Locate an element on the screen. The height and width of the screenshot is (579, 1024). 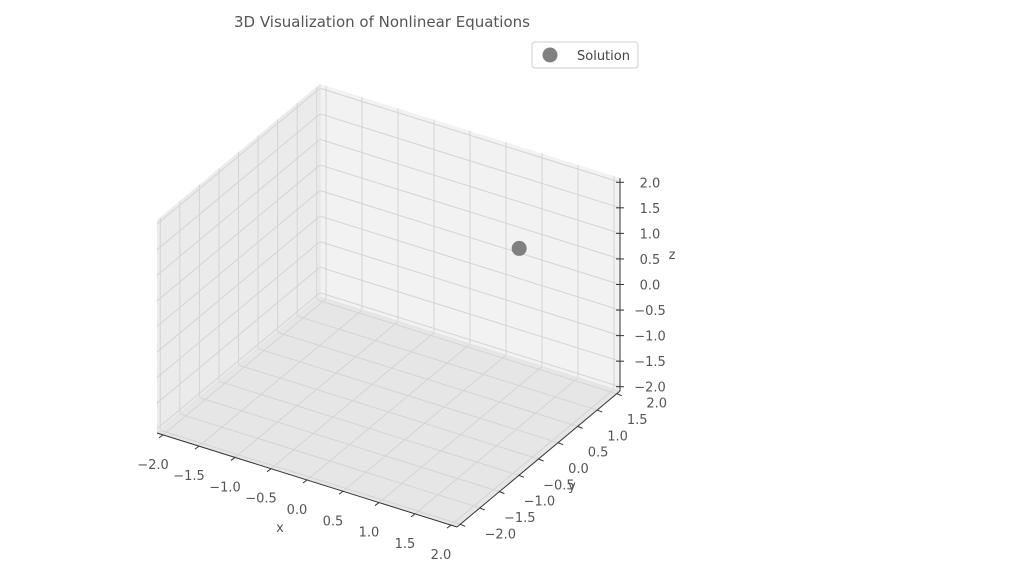
legend: Solution is located at coordinates (585, 55).